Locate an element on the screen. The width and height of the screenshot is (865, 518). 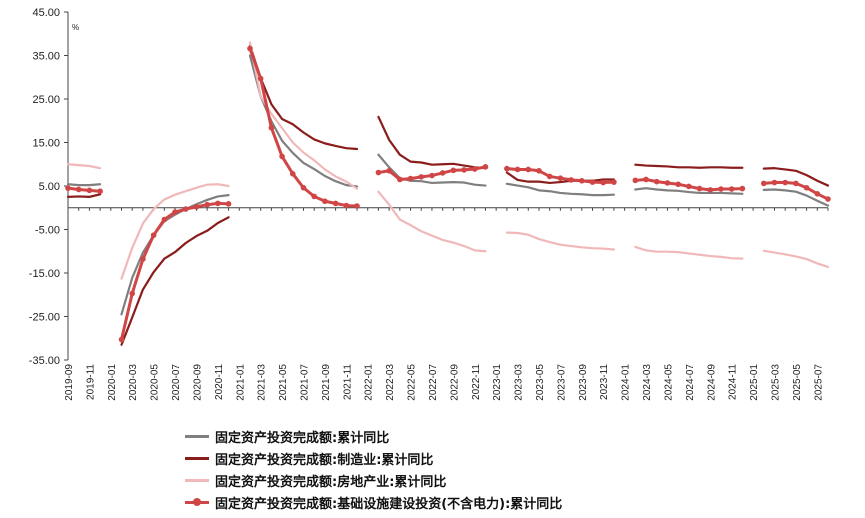
x-tick-label: 2022-09 is located at coordinates (454, 382).